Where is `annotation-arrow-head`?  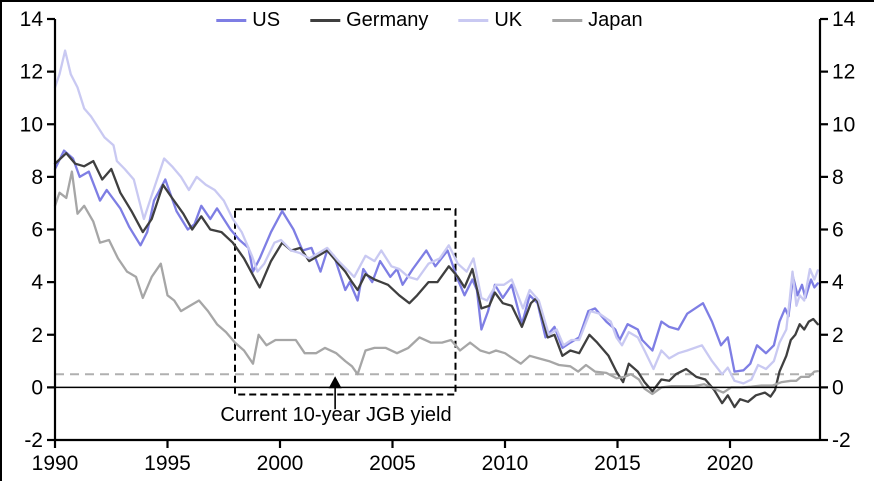
annotation-arrow-head is located at coordinates (335, 382).